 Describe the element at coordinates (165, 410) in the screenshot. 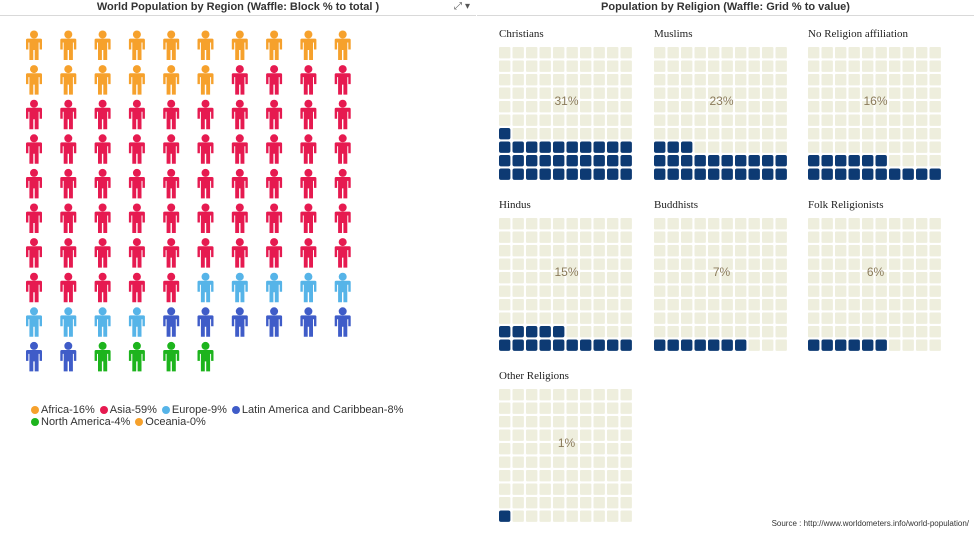

I see `legend-swatch` at that location.